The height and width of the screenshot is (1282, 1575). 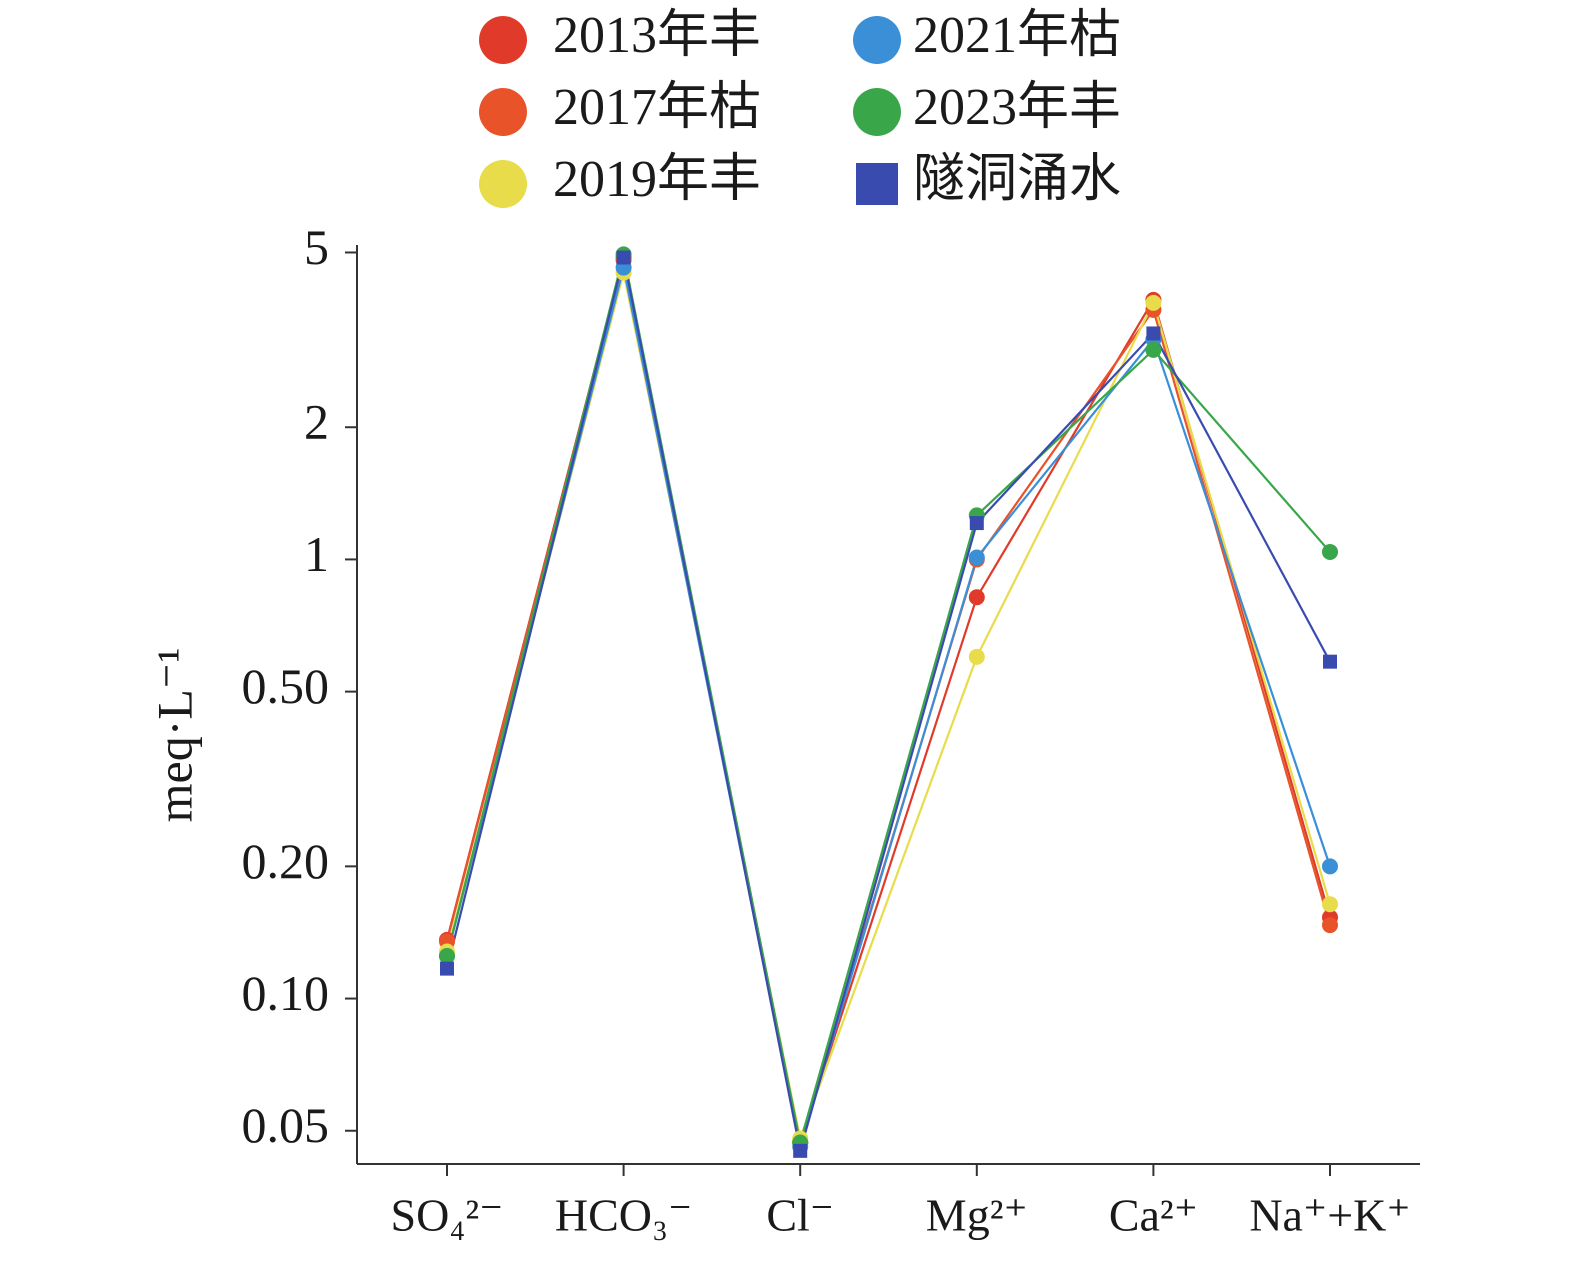 I want to click on legend-label: 2019年丰, so click(x=657, y=179).